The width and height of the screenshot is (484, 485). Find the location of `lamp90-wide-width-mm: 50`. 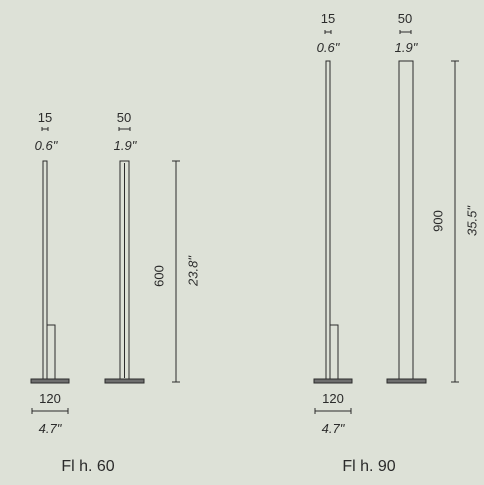

lamp90-wide-width-mm: 50 is located at coordinates (405, 18).